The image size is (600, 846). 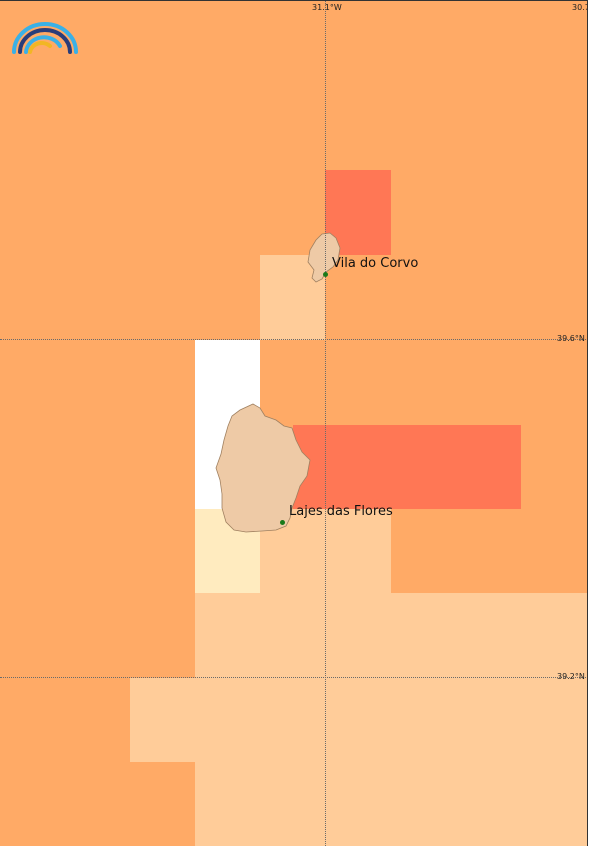 What do you see at coordinates (294, 677) in the screenshot?
I see `latitude-line-39-2n` at bounding box center [294, 677].